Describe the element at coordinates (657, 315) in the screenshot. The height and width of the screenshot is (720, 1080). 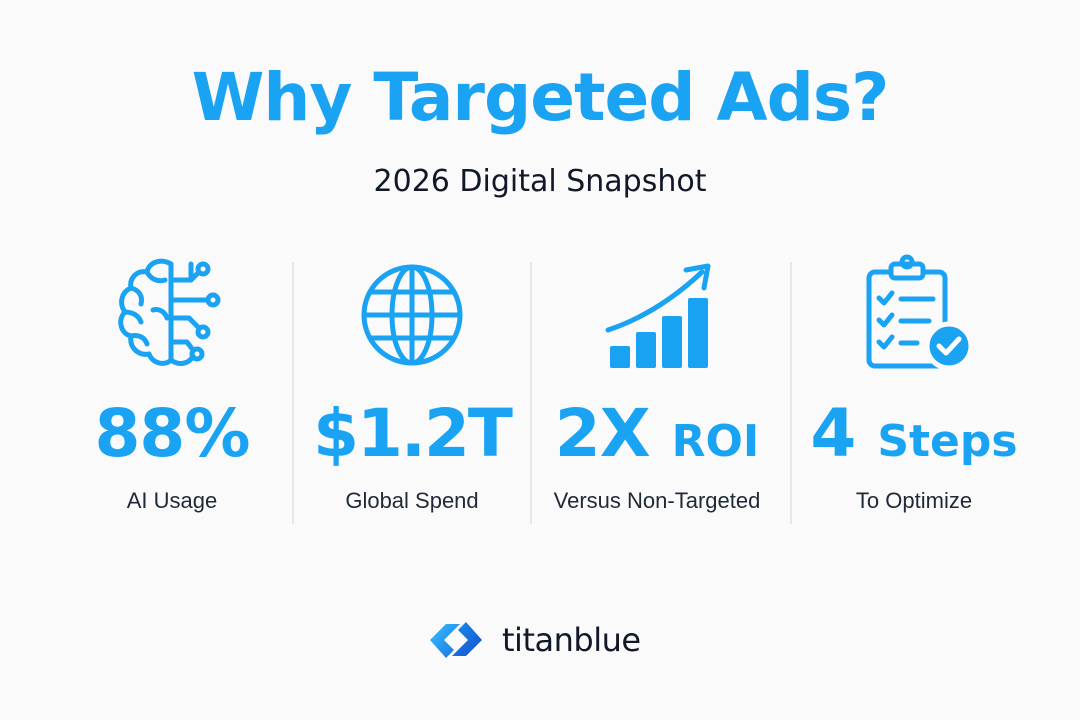
I see `growth-chart-icon` at that location.